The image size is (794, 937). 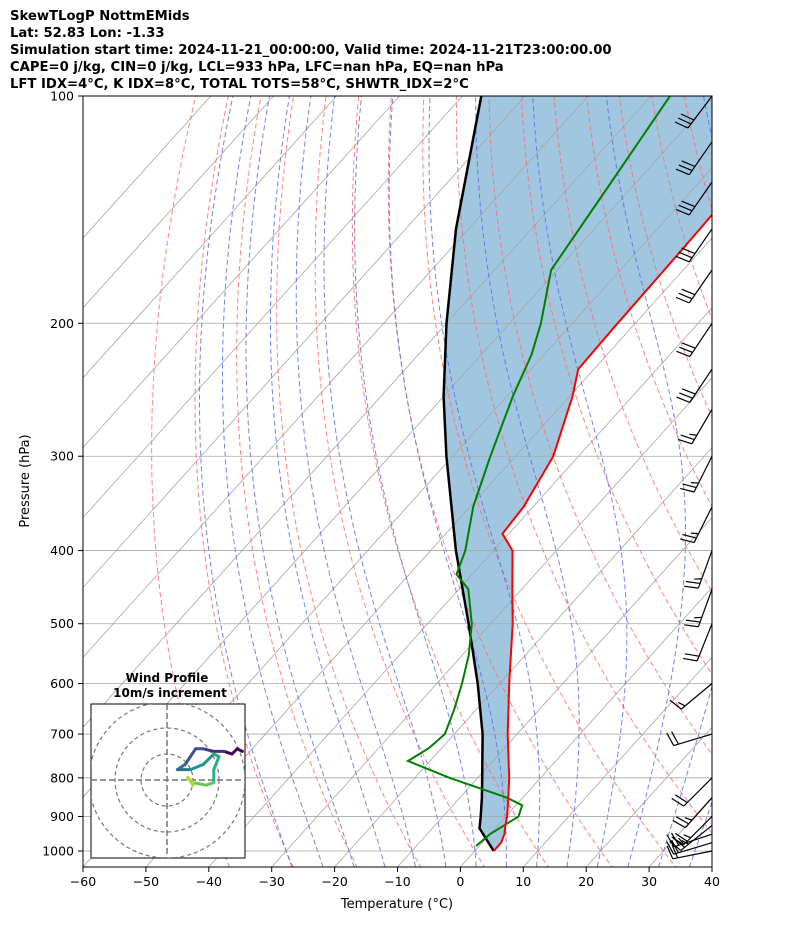 What do you see at coordinates (468, 474) in the screenshot?
I see `parcel-profile-line` at bounding box center [468, 474].